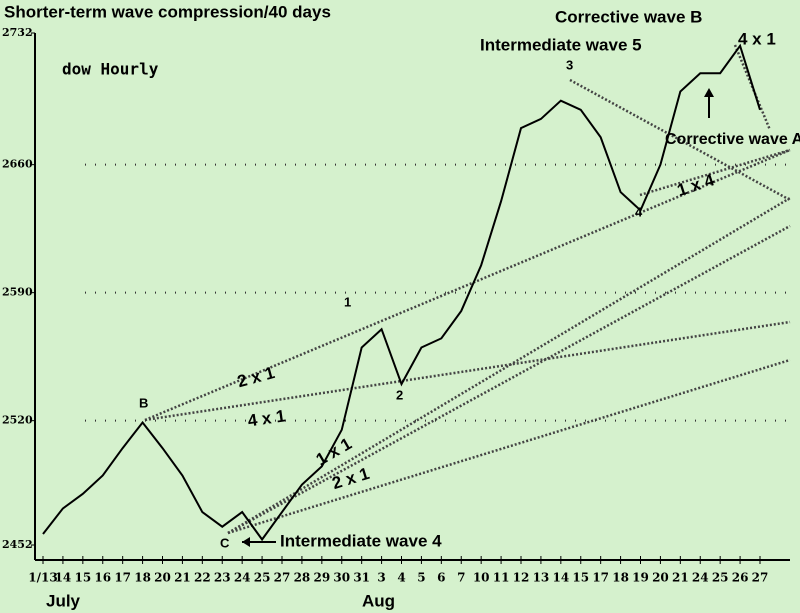 This screenshot has height=613, width=800. I want to click on x-tick-label: 3, so click(381, 578).